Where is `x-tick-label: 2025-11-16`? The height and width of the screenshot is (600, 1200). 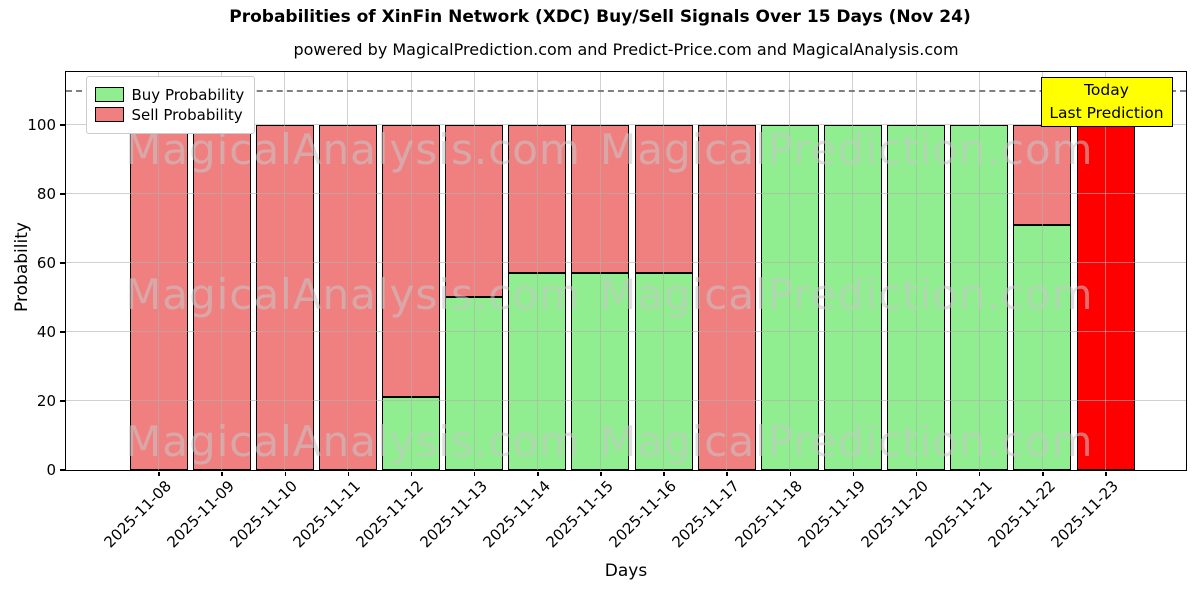
x-tick-label: 2025-11-16 is located at coordinates (642, 514).